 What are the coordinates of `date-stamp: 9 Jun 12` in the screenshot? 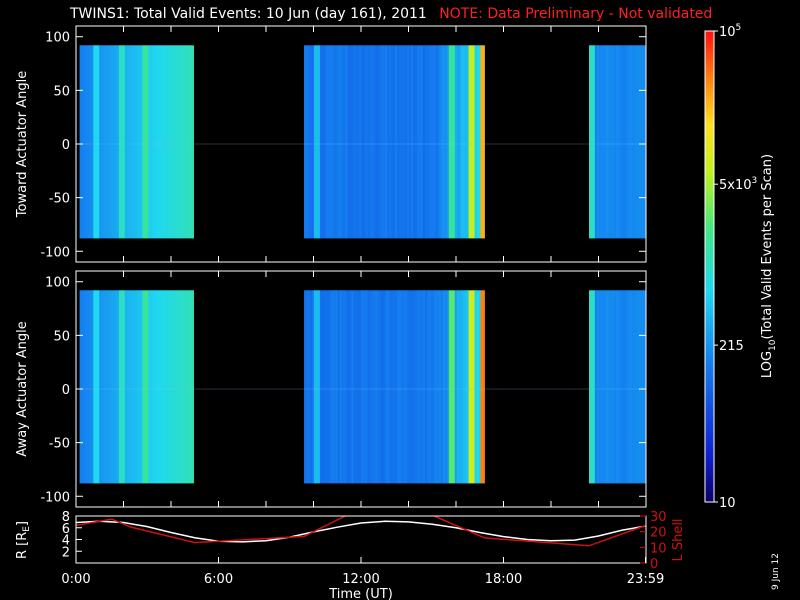 It's located at (776, 571).